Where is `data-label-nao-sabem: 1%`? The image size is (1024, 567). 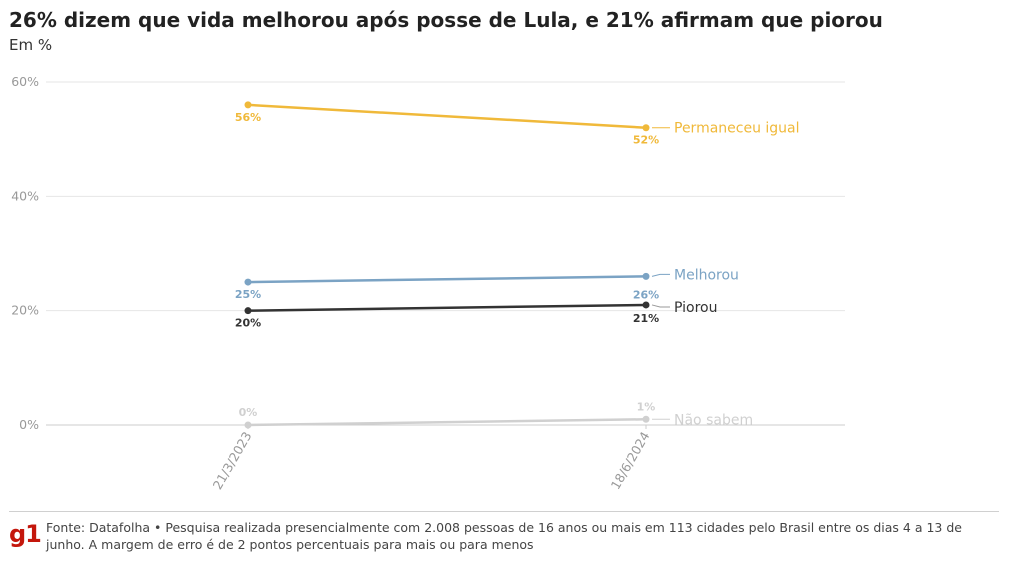
data-label-nao-sabem: 1% is located at coordinates (646, 406).